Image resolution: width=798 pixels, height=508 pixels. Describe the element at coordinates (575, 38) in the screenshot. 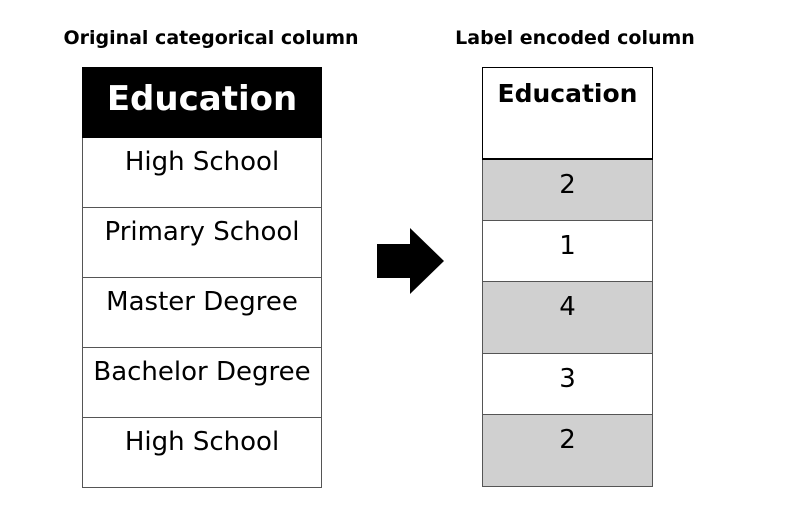

I see `right-caption: Label encoded column` at that location.